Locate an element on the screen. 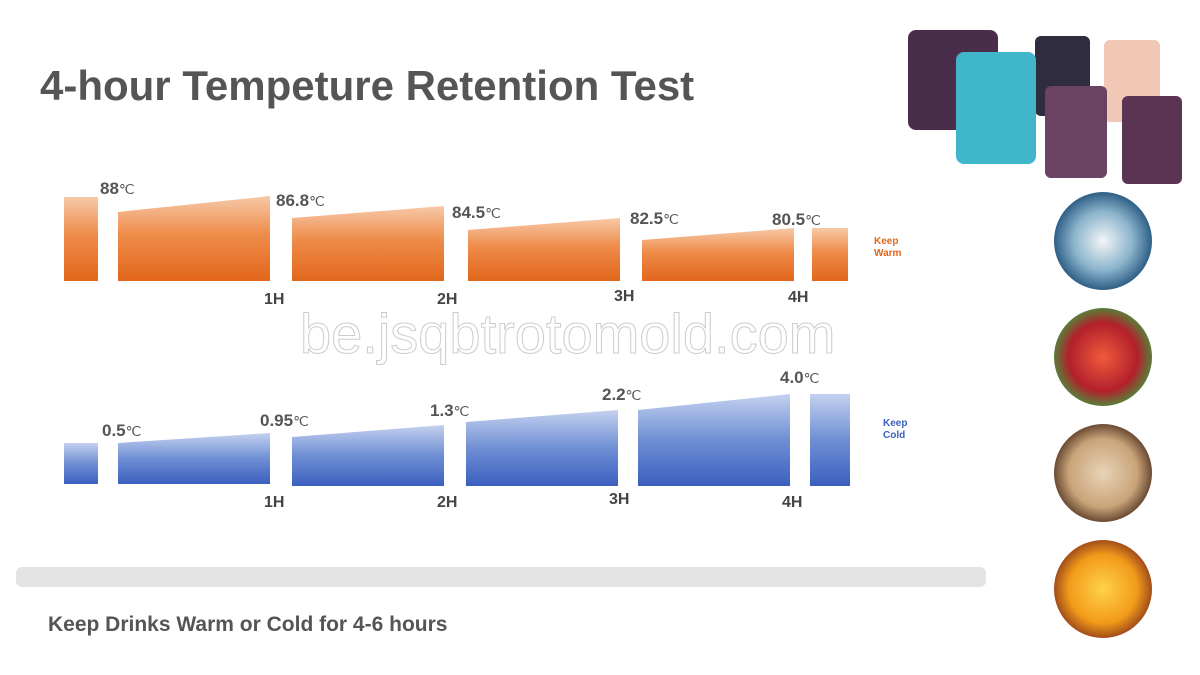 The width and height of the screenshot is (1200, 675). temperature-value: 0.95 is located at coordinates (276, 420).